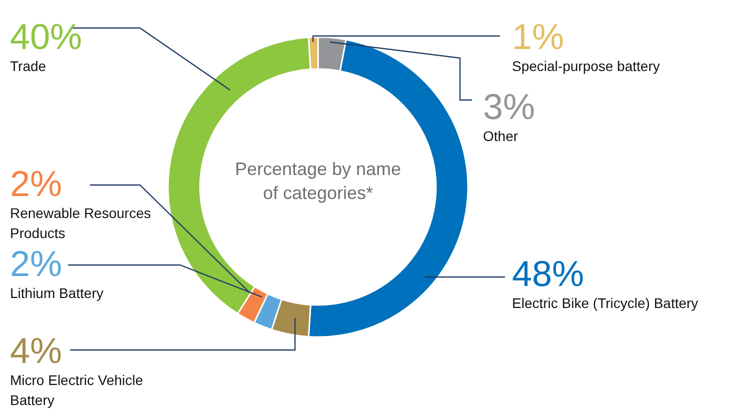 This screenshot has width=752, height=417. I want to click on data-label: 40%, so click(47, 36).